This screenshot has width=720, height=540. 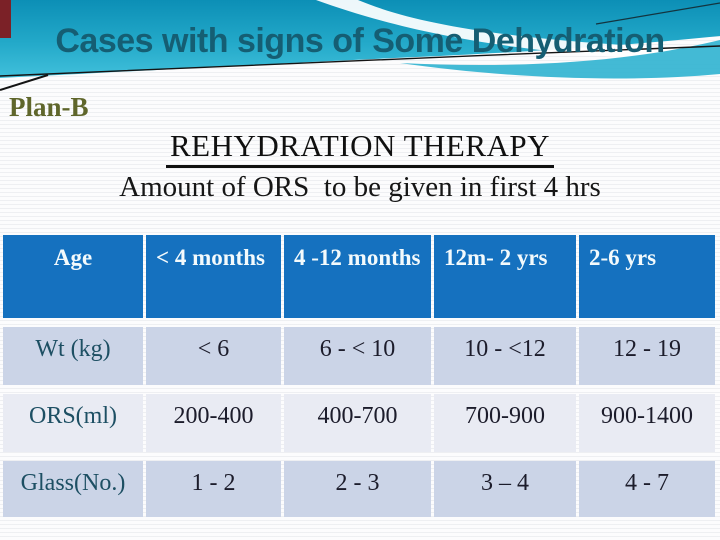 What do you see at coordinates (73, 489) in the screenshot?
I see `row-label-glass: Glass(No.)` at bounding box center [73, 489].